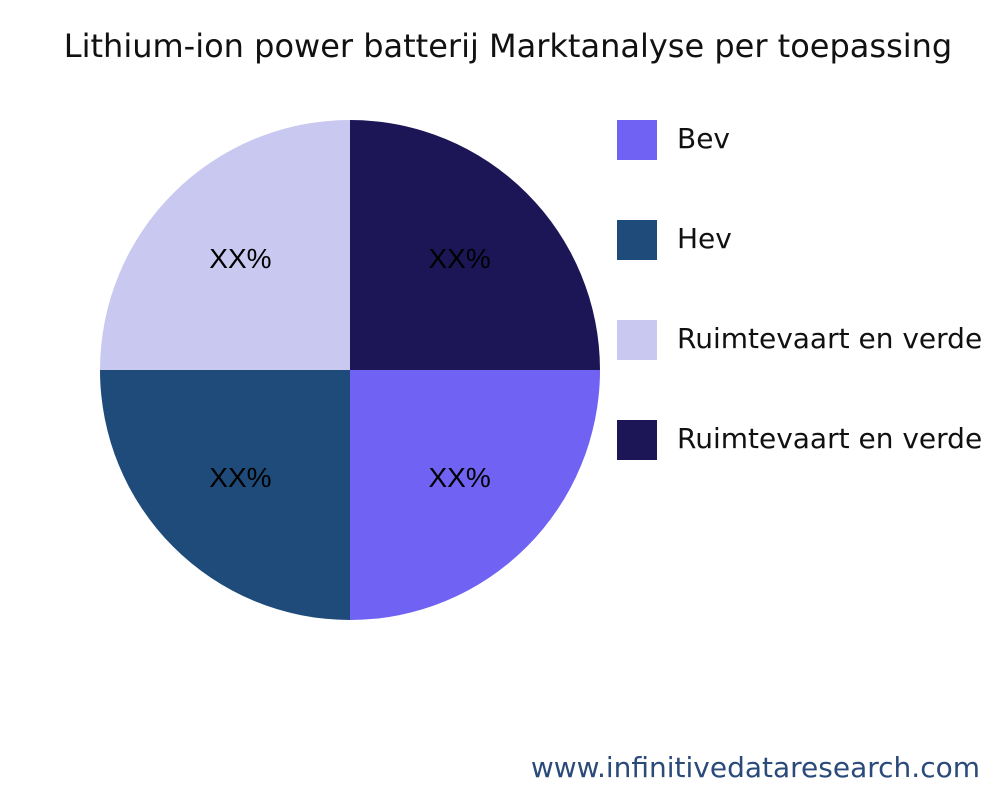  What do you see at coordinates (703, 138) in the screenshot?
I see `legend-label: Bev` at bounding box center [703, 138].